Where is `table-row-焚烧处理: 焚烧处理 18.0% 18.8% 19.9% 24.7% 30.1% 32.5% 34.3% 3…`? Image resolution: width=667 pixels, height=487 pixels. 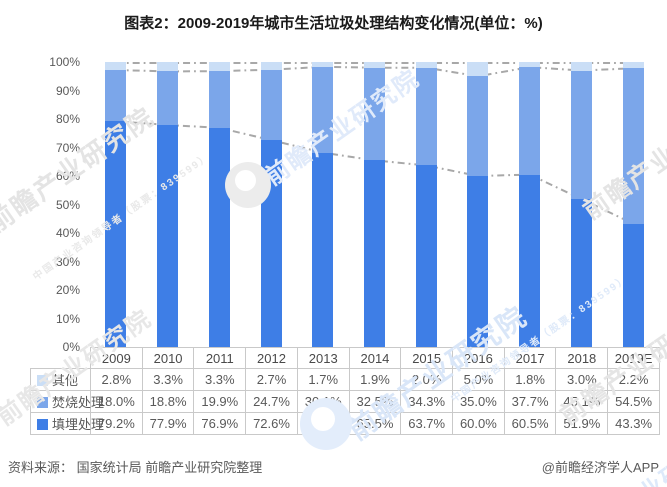 table-row-焚烧处理: 焚烧处理 18.0% 18.8% 19.9% 24.7% 30.1% 32.5% 34.3% 3… is located at coordinates (345, 401).